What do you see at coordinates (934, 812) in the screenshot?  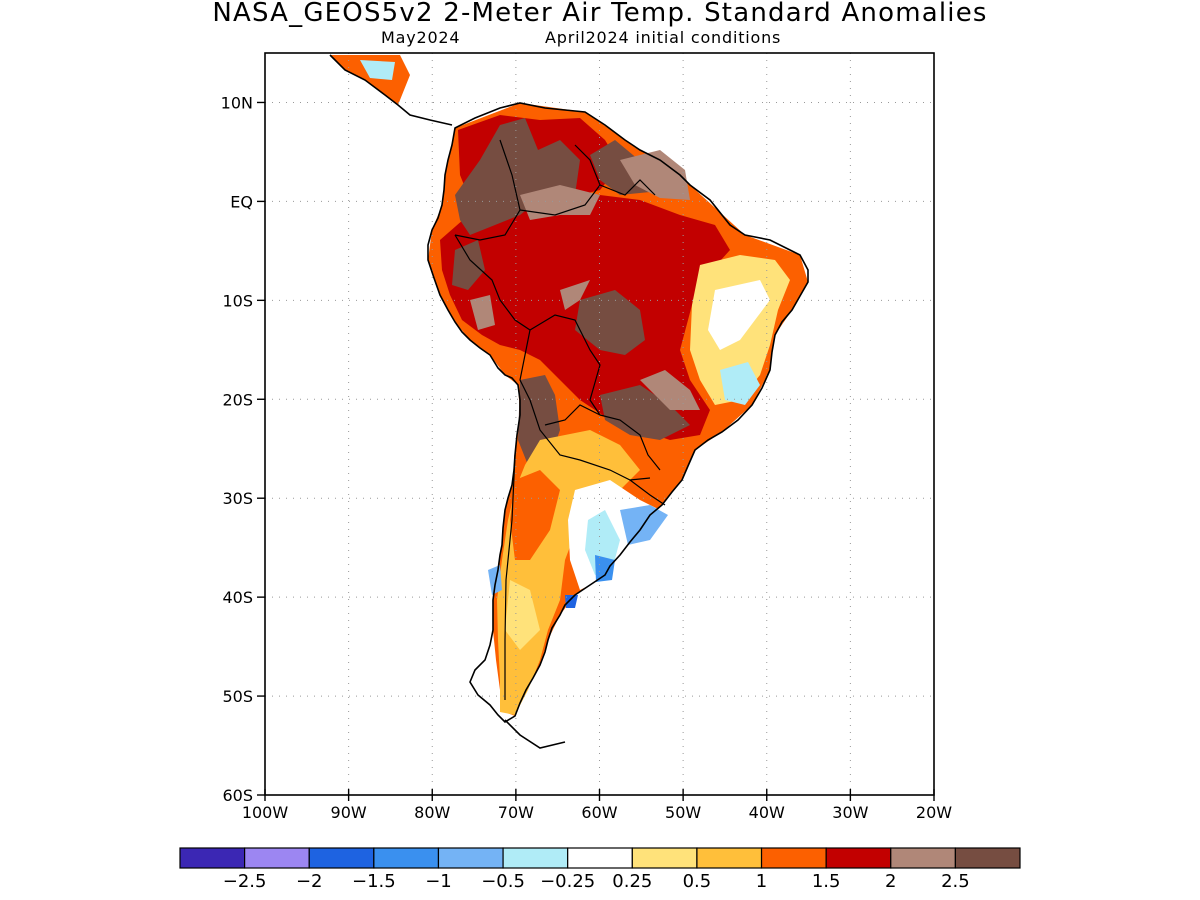 I see `lon-tick-label: 20W` at bounding box center [934, 812].